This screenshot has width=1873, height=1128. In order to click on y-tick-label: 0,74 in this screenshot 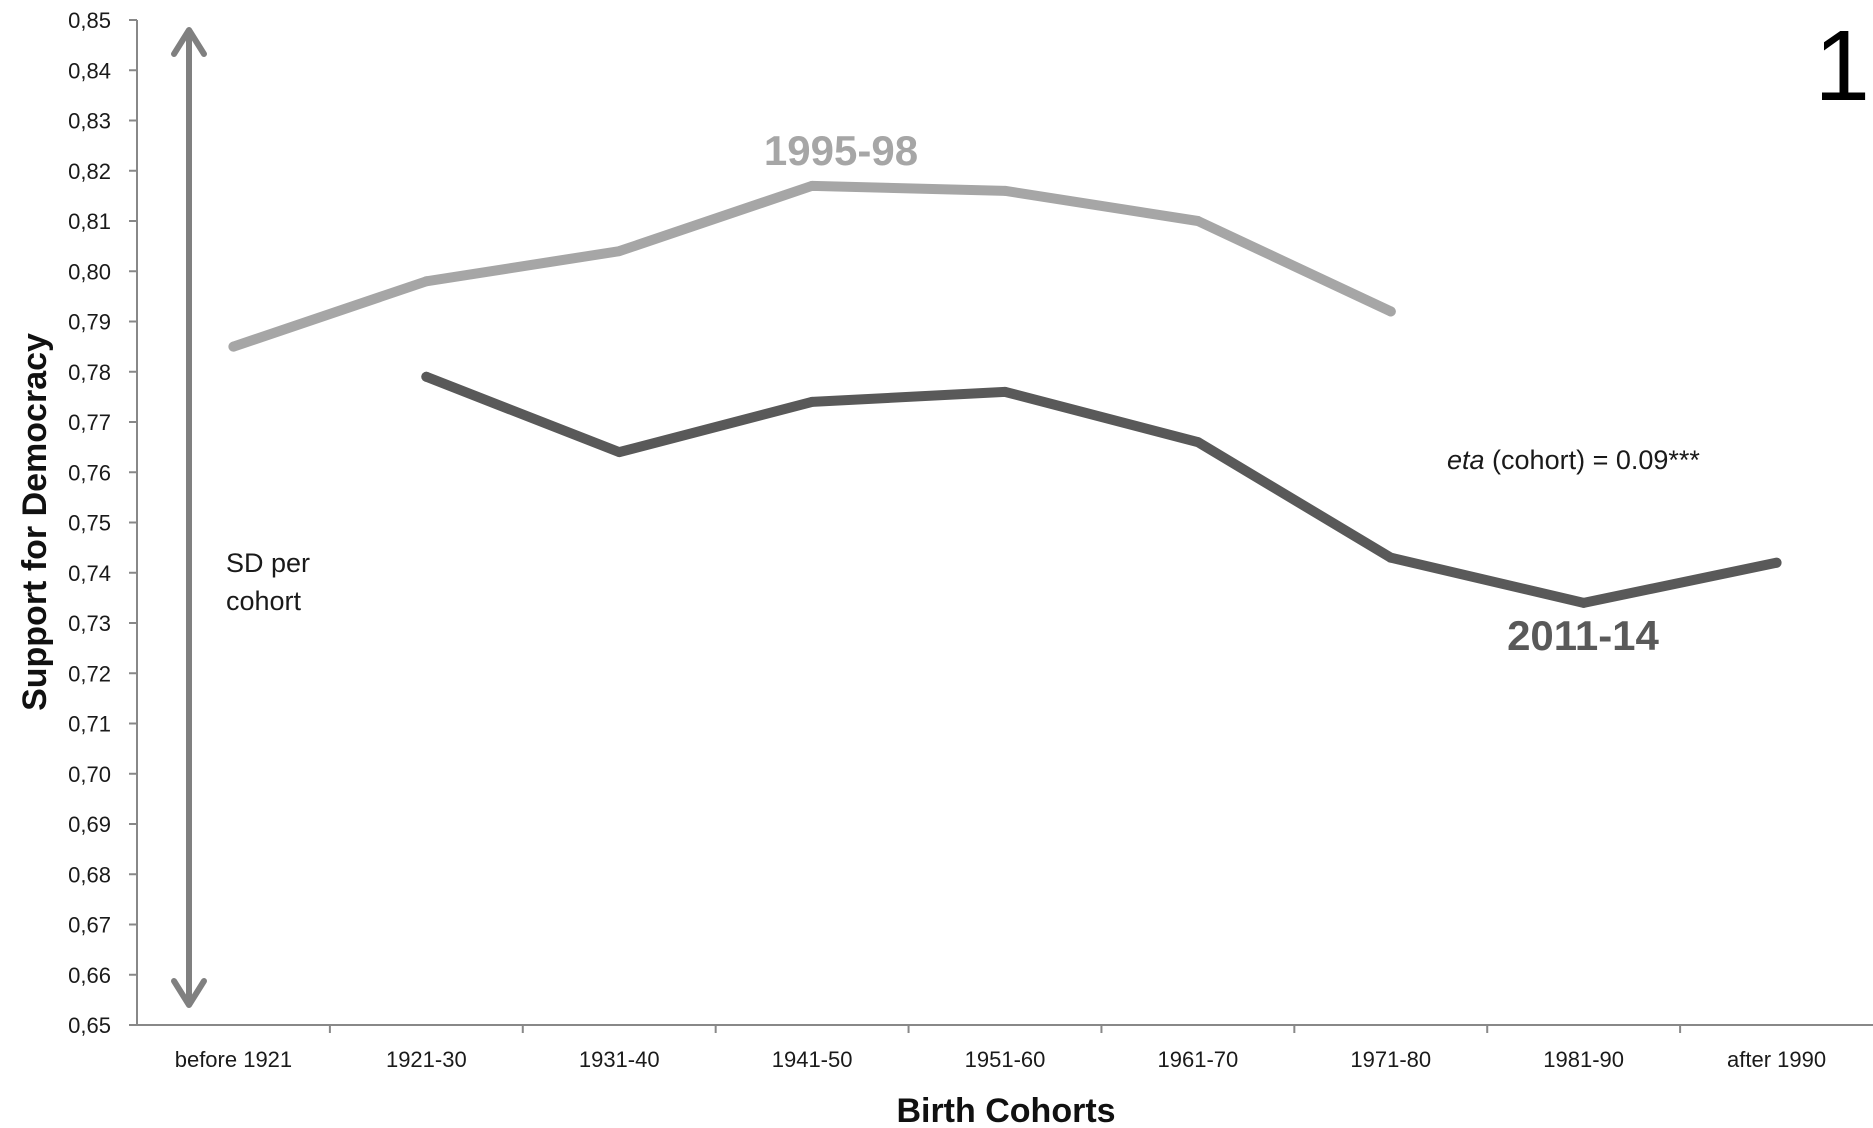, I will do `click(89, 573)`.